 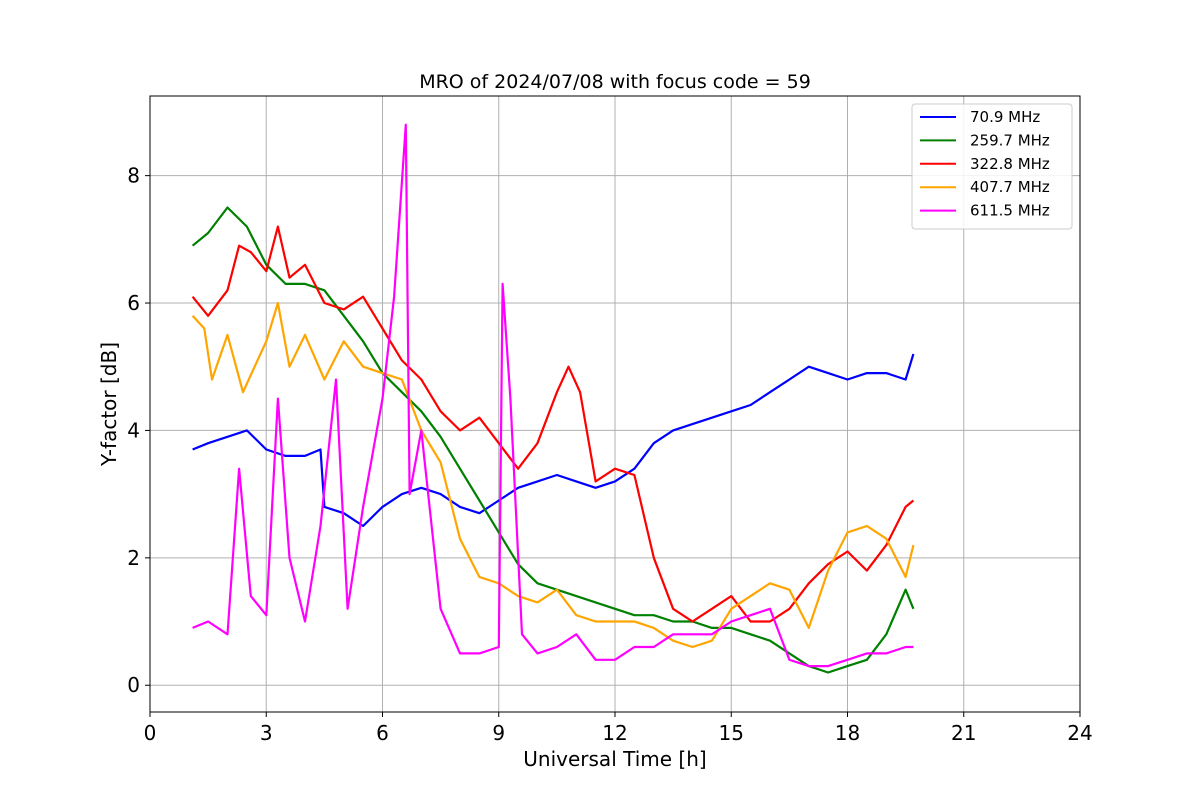 What do you see at coordinates (1010, 164) in the screenshot?
I see `legend-label: 322.8 MHz` at bounding box center [1010, 164].